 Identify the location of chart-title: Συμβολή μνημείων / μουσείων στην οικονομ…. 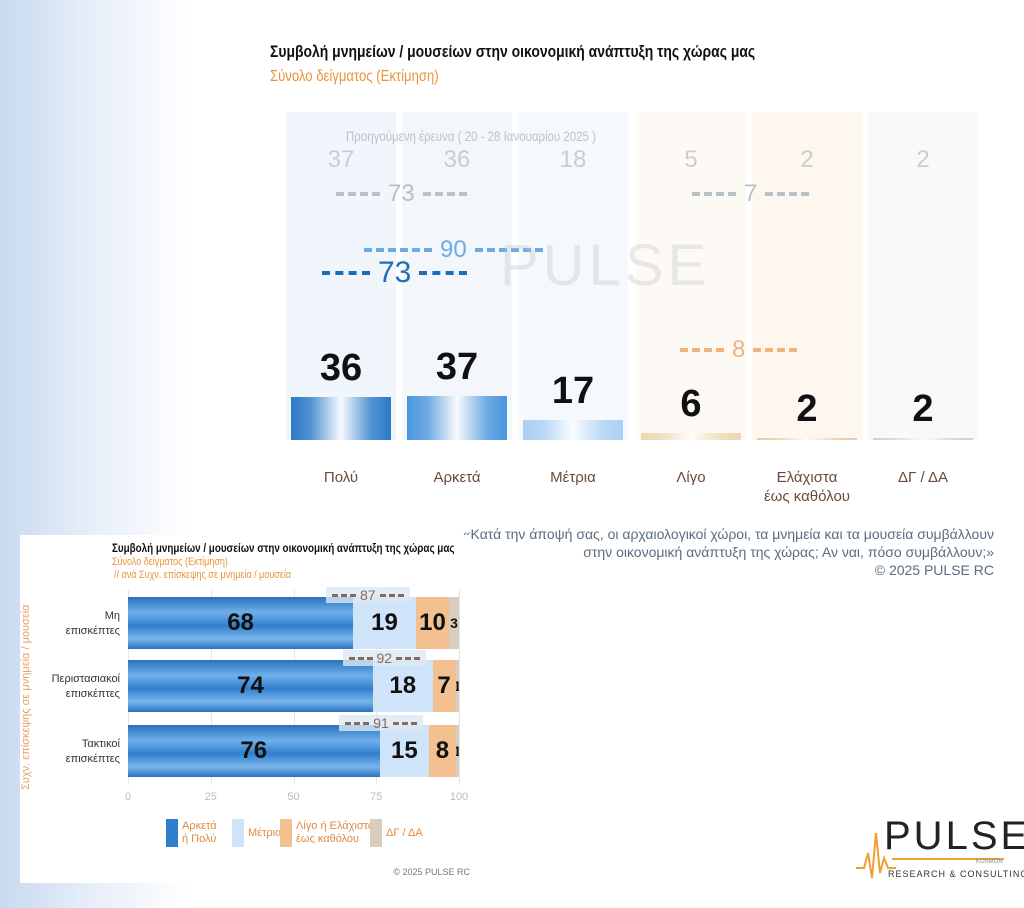
(513, 51).